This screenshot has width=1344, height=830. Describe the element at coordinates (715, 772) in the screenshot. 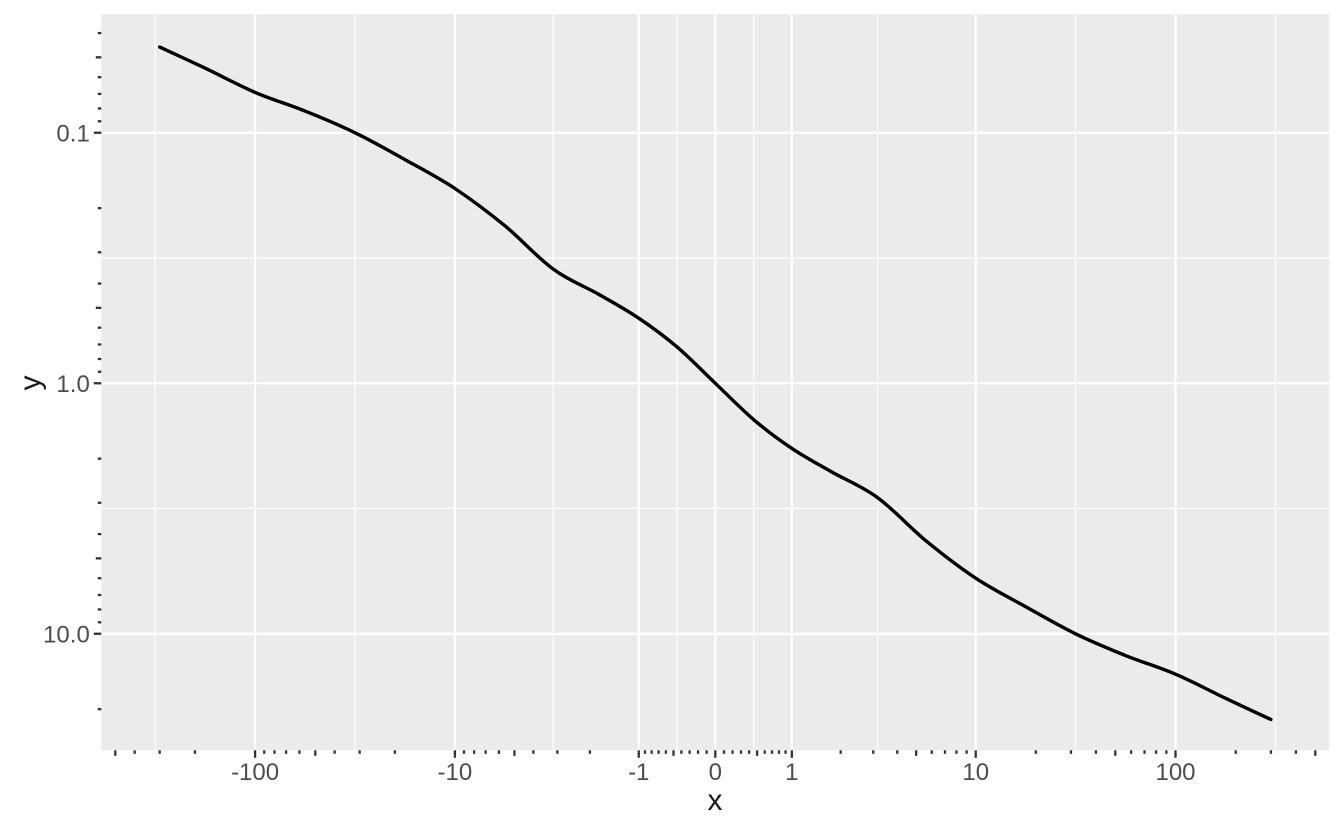

I see `x-tick-label: 0` at that location.